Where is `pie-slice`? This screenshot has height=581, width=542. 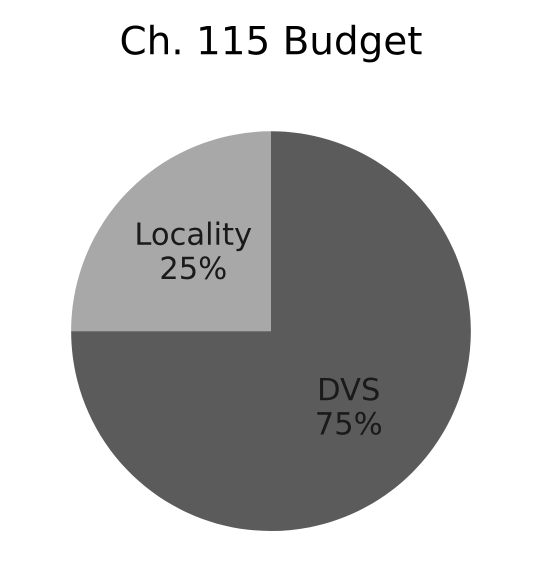
pie-slice is located at coordinates (171, 231).